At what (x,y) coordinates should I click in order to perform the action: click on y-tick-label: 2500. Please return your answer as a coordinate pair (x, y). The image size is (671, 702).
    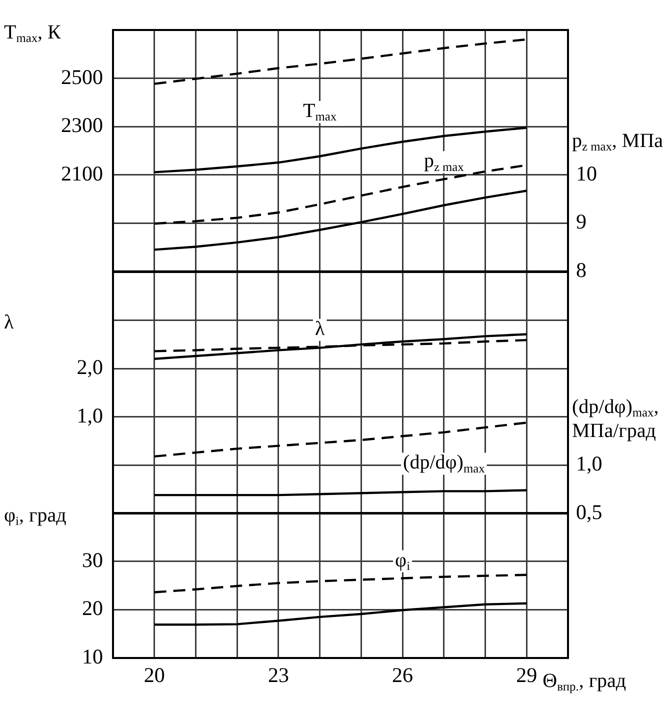
    Looking at the image, I should click on (82, 76).